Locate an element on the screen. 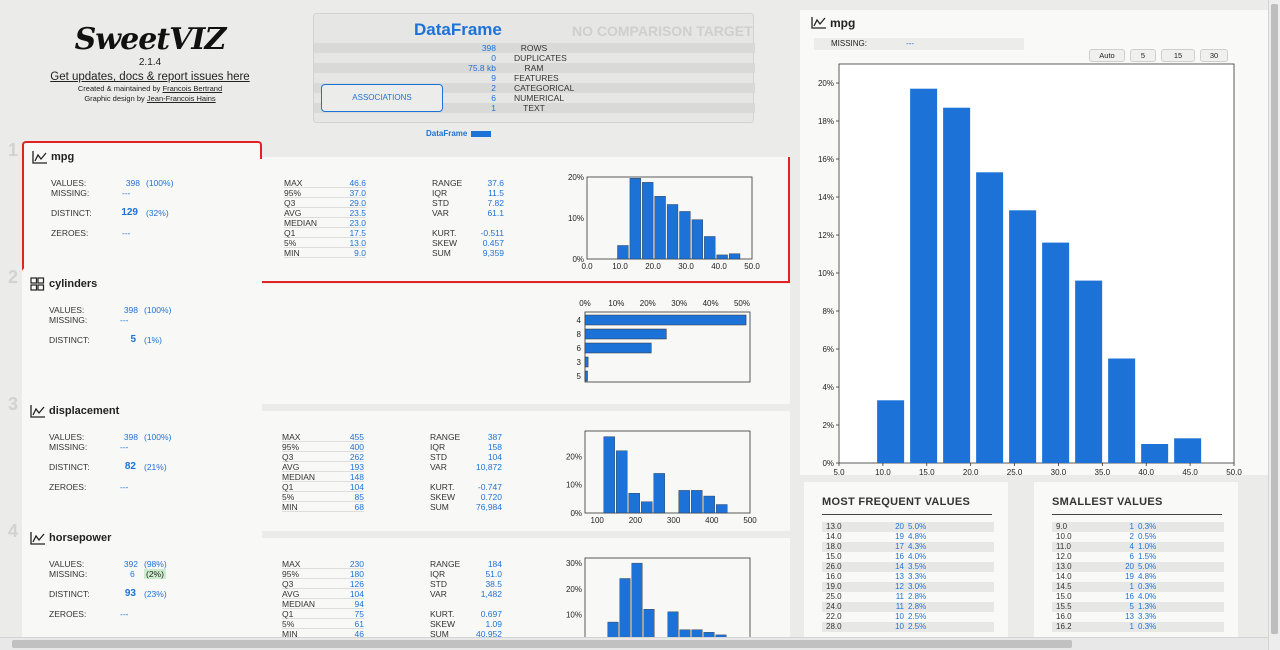 The image size is (1280, 650). value-percent: 3.5% is located at coordinates (917, 566).